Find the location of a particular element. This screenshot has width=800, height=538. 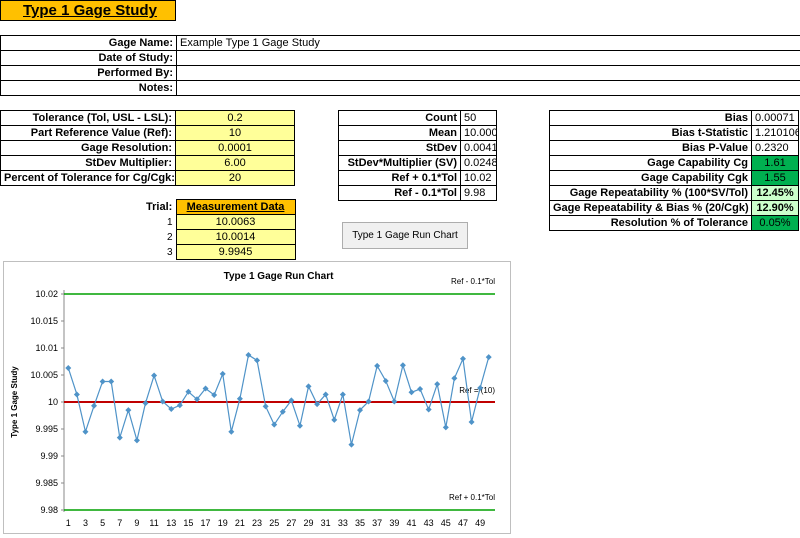

x-tick-label: 1 is located at coordinates (68, 523).